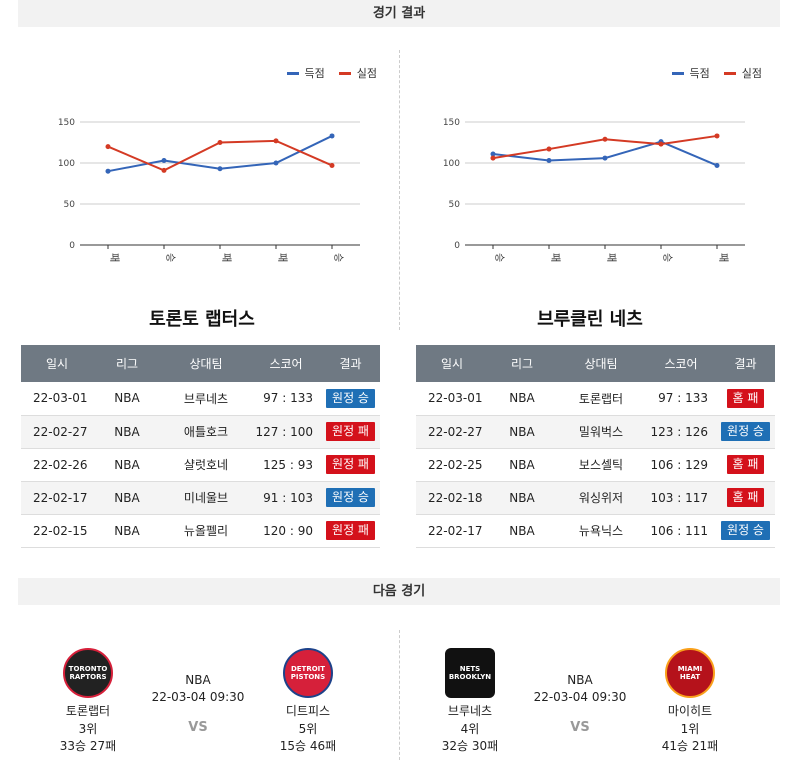  Describe the element at coordinates (308, 697) in the screenshot. I see `away-team: DETROIT PISTONS 디트피스 5위 15승 46패` at that location.